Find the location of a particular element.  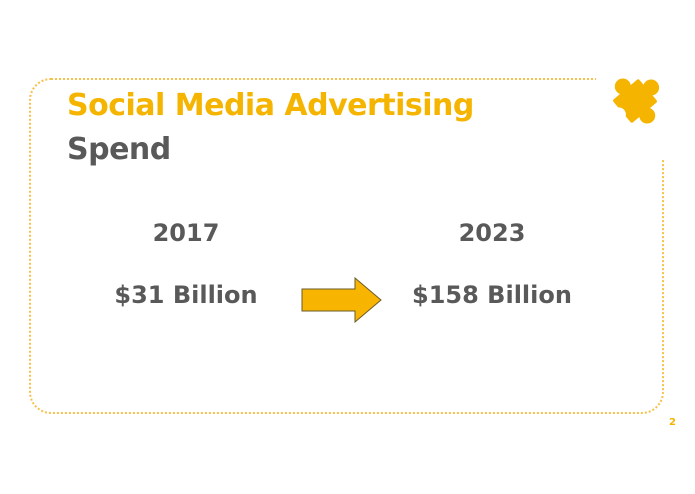

arrow-right-icon is located at coordinates (341, 300).